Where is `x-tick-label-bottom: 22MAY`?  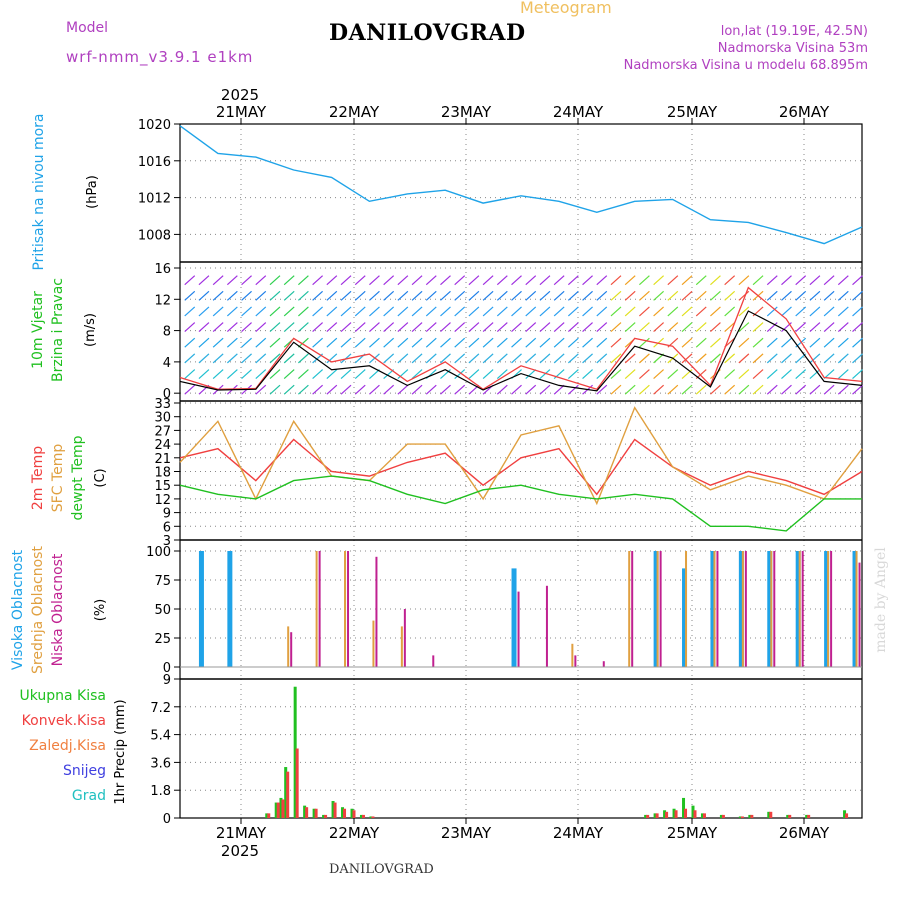
x-tick-label-bottom: 22MAY is located at coordinates (354, 833).